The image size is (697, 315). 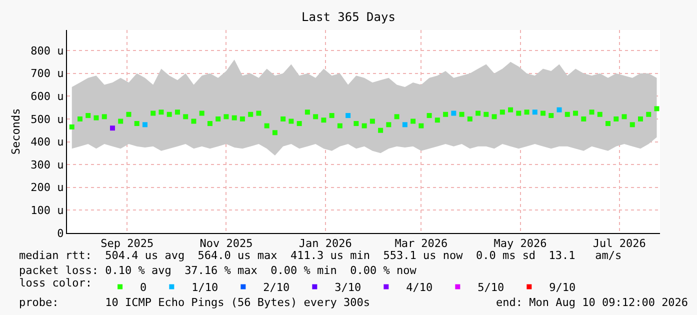 I want to click on y-tick-label: 300 u, so click(x=47, y=165).